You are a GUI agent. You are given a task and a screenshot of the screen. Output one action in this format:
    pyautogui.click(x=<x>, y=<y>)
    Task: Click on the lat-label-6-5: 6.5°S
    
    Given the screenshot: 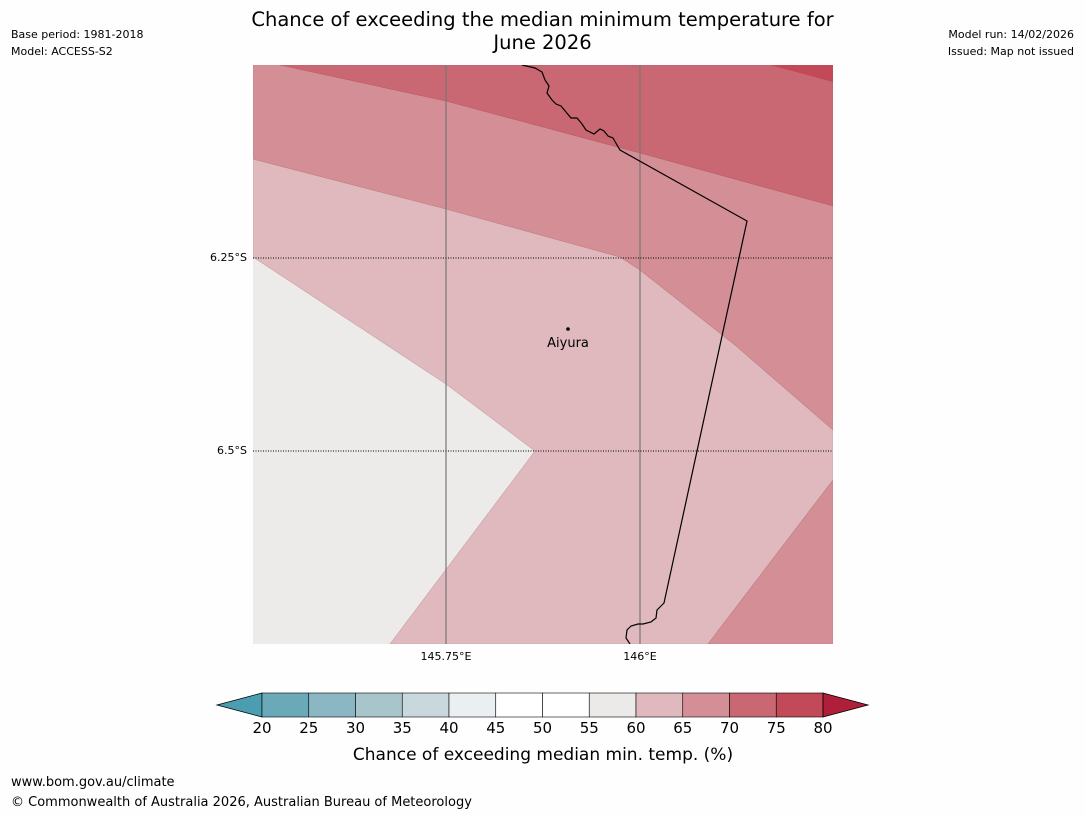 What is the action you would take?
    pyautogui.click(x=232, y=450)
    